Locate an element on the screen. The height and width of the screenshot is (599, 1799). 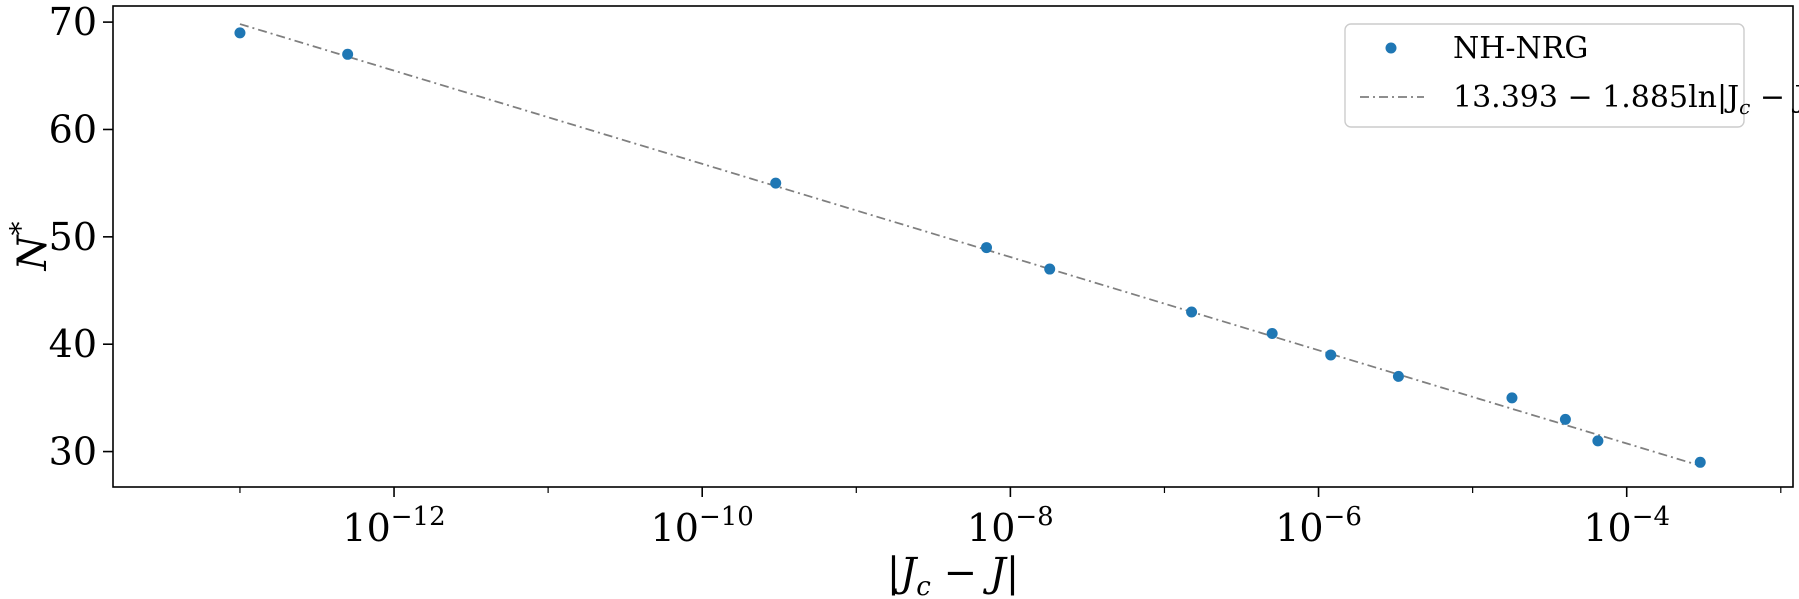
y-tick-label-4: 60 is located at coordinates (73, 129).